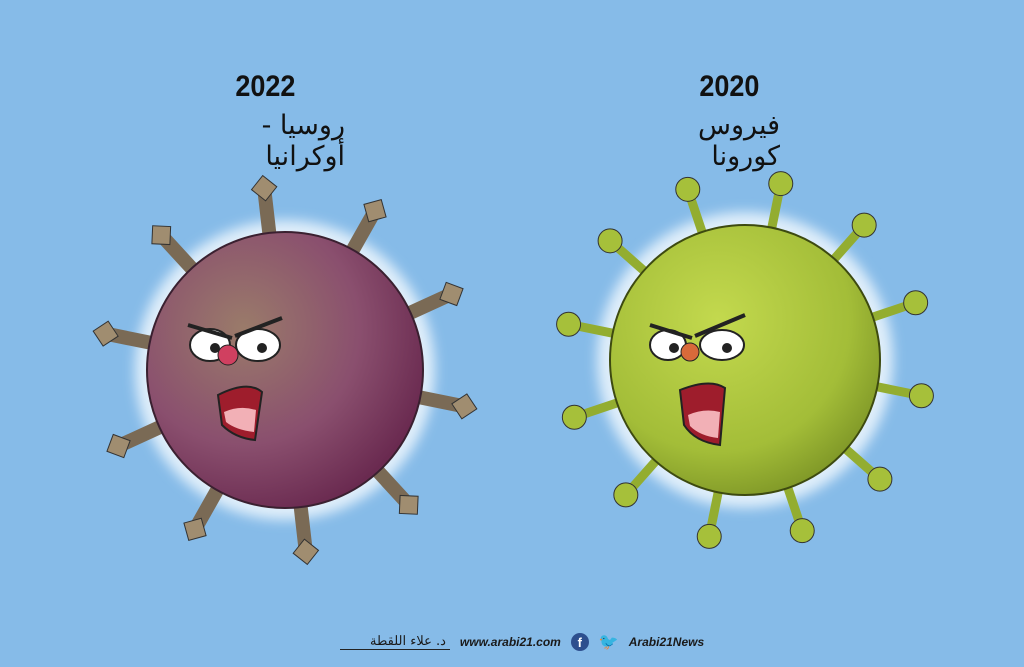 The width and height of the screenshot is (1024, 667). Describe the element at coordinates (729, 86) in the screenshot. I see `right-year-title: 2020` at that location.